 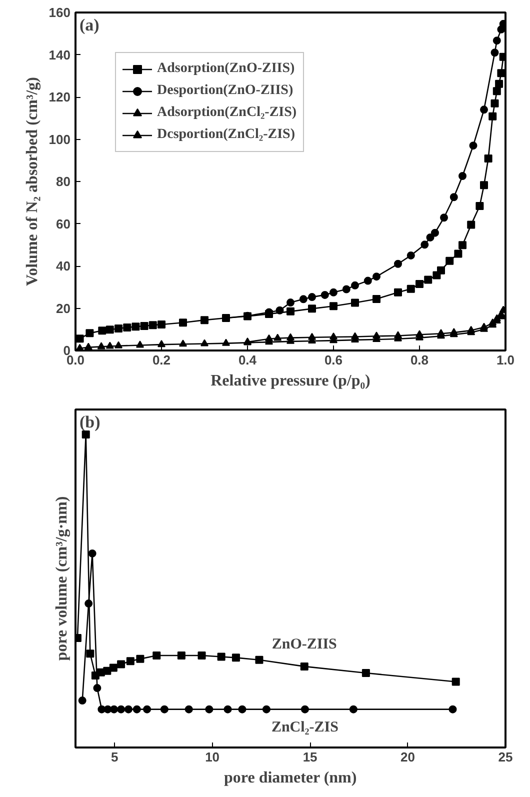 What do you see at coordinates (59, 97) in the screenshot?
I see `y-tick-label: 120` at bounding box center [59, 97].